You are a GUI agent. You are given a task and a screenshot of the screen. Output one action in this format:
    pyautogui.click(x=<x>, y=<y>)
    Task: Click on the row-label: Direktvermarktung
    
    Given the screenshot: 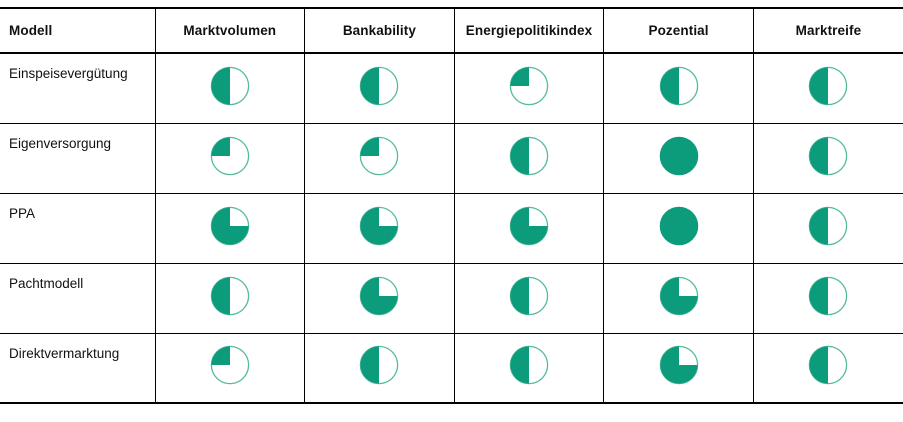 What is the action you would take?
    pyautogui.click(x=78, y=368)
    